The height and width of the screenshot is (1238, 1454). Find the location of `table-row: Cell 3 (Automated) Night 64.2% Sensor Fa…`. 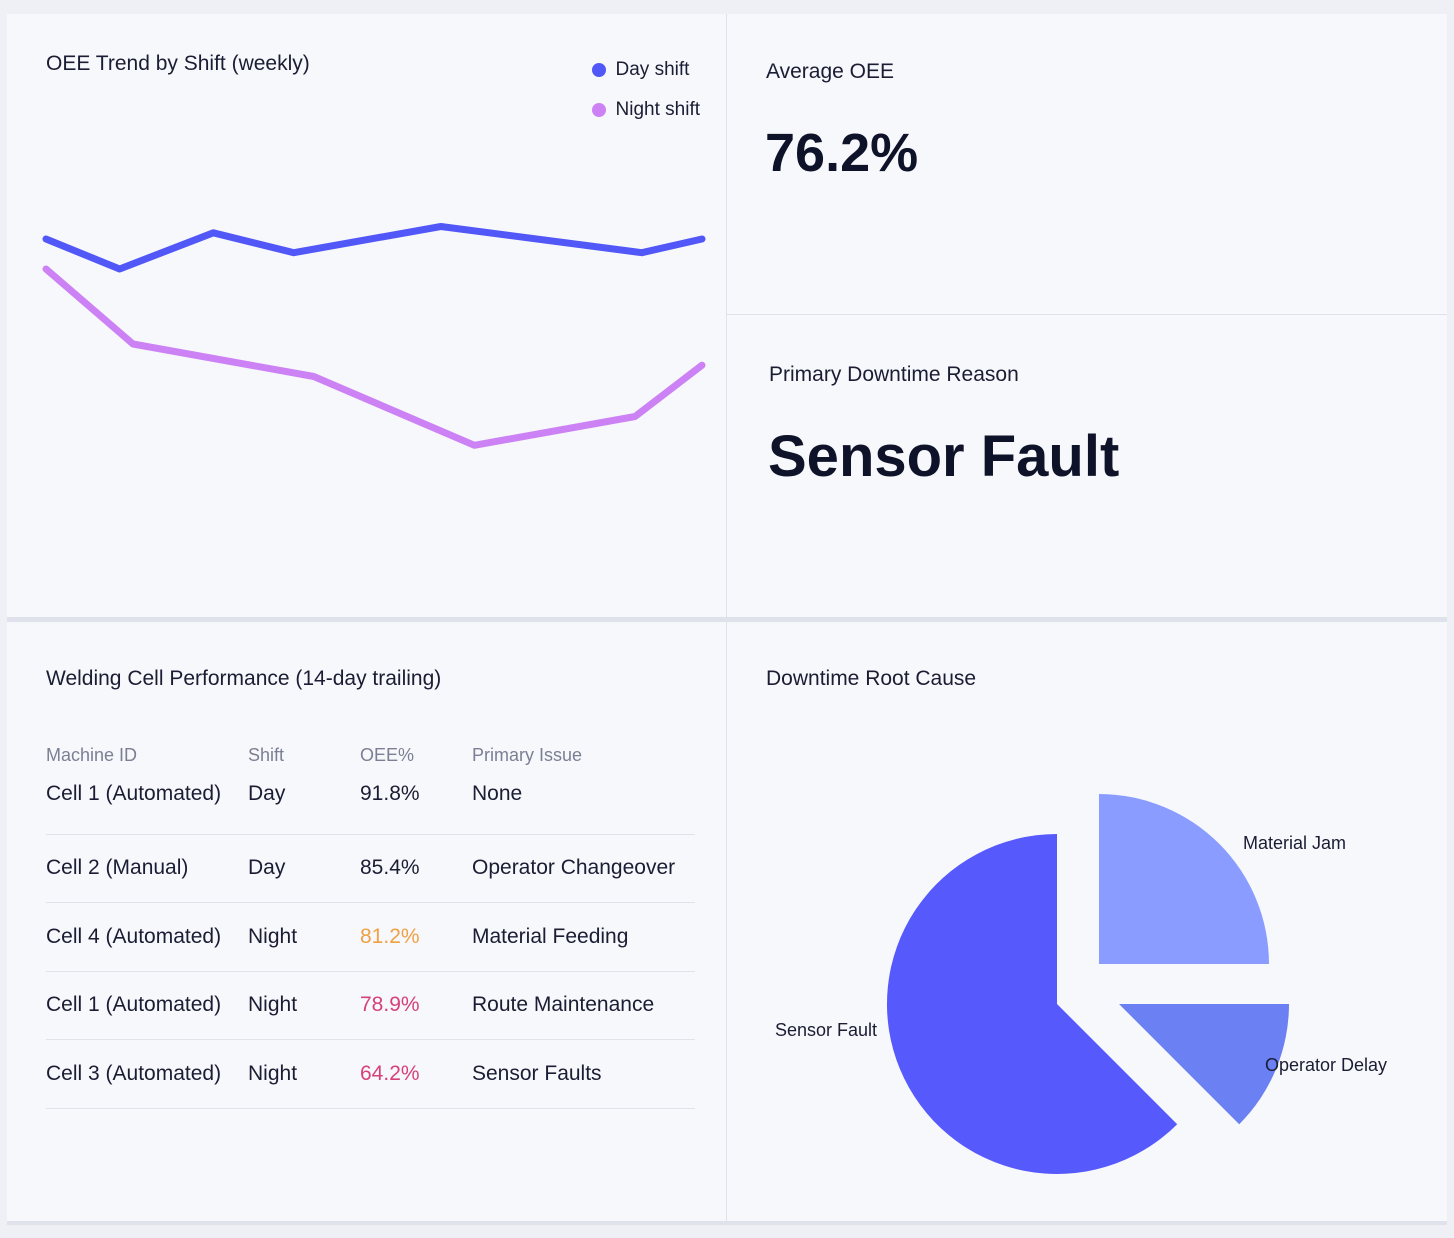

table-row: Cell 3 (Automated) Night 64.2% Sensor Fa… is located at coordinates (370, 1074).